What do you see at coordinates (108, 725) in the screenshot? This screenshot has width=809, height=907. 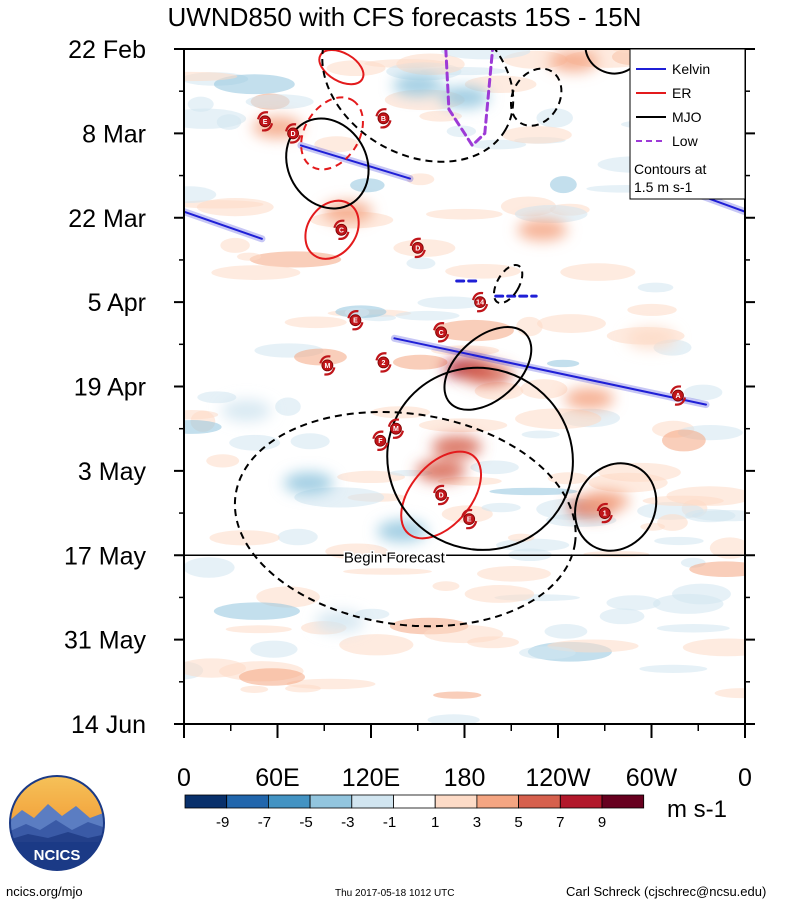 I see `y-tick-label: 14 Jun` at bounding box center [108, 725].